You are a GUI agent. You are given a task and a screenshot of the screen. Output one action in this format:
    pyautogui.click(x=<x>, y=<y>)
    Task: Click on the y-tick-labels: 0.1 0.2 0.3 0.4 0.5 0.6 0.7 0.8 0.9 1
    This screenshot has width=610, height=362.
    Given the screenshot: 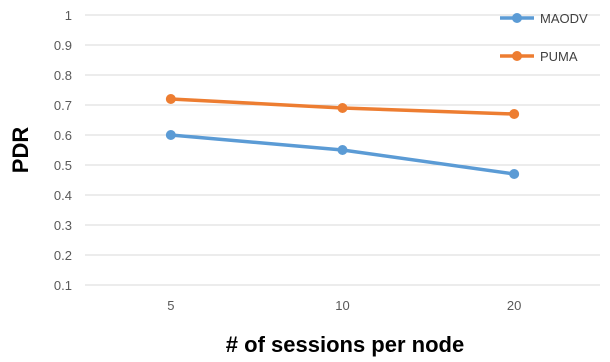 What is the action you would take?
    pyautogui.click(x=63, y=150)
    